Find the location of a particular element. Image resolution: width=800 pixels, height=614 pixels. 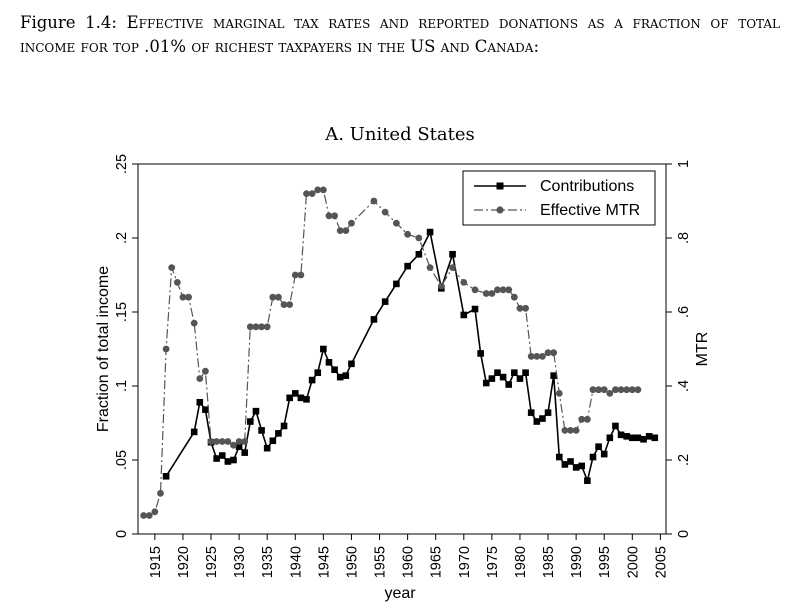

point-contributions-1982 is located at coordinates (531, 412).